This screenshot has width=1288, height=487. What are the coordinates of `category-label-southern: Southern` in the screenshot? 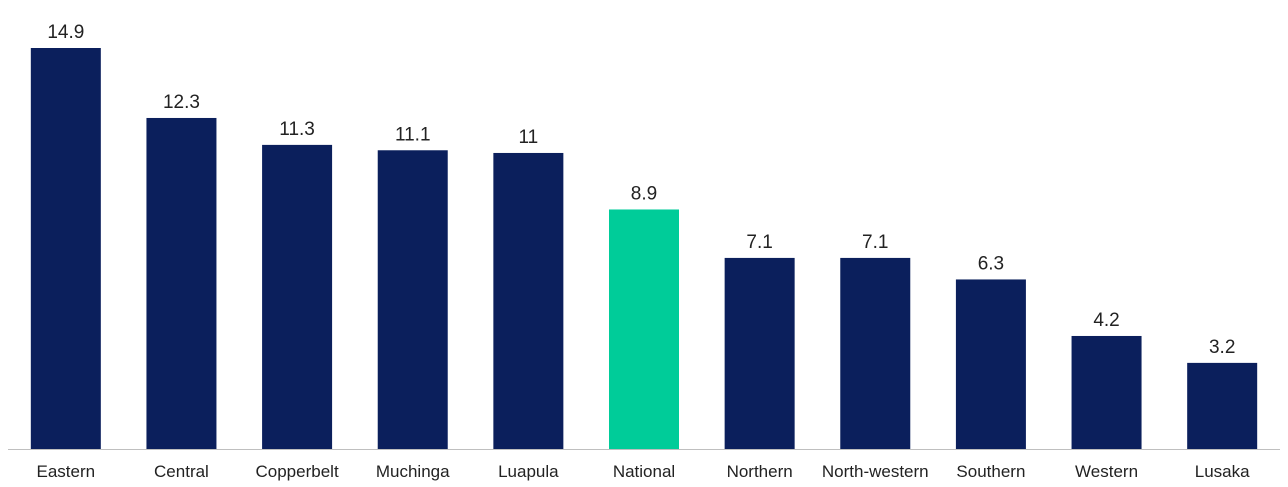 It's located at (990, 471).